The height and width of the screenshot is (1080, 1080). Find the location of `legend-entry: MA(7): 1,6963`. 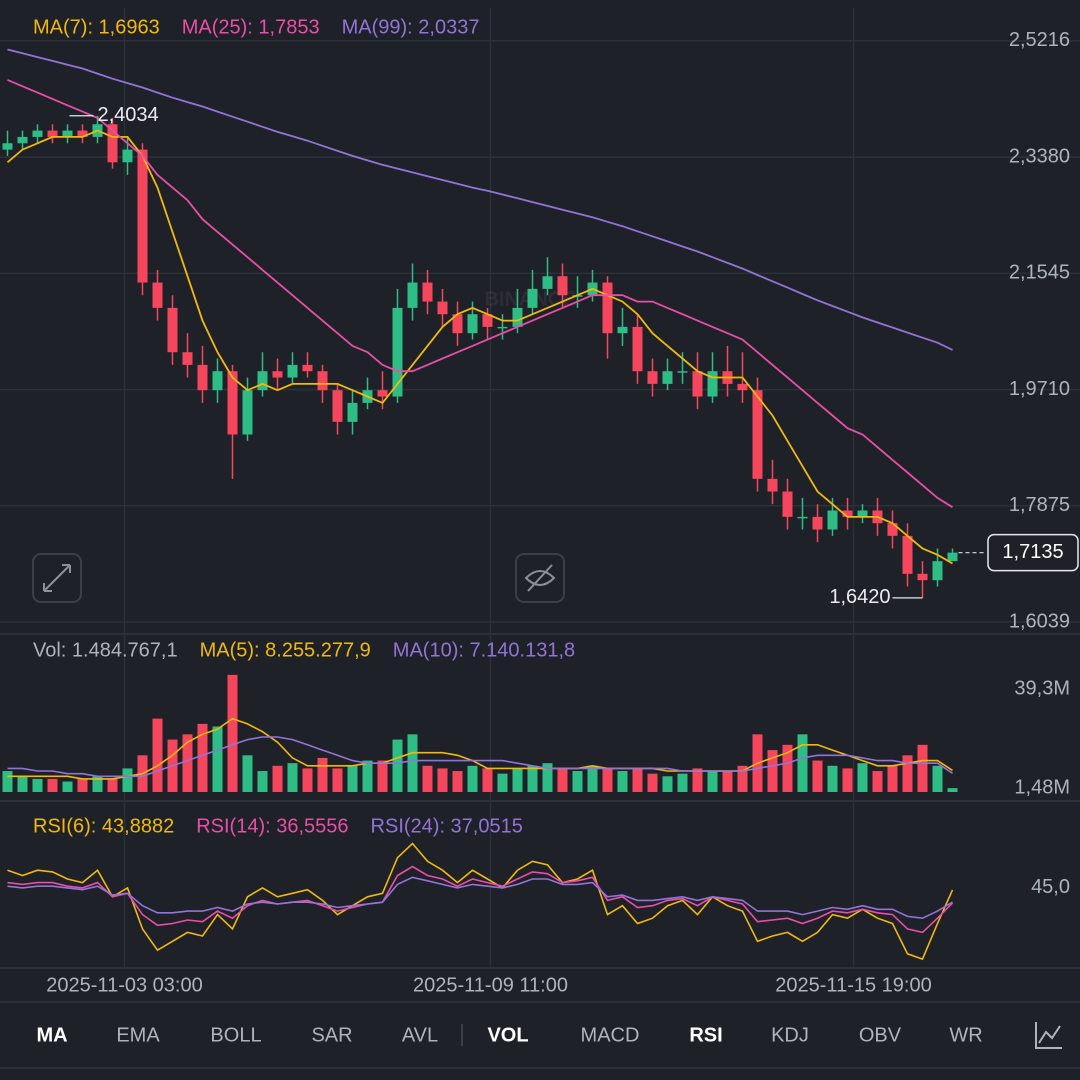

legend-entry: MA(7): 1,6963 is located at coordinates (96, 27).